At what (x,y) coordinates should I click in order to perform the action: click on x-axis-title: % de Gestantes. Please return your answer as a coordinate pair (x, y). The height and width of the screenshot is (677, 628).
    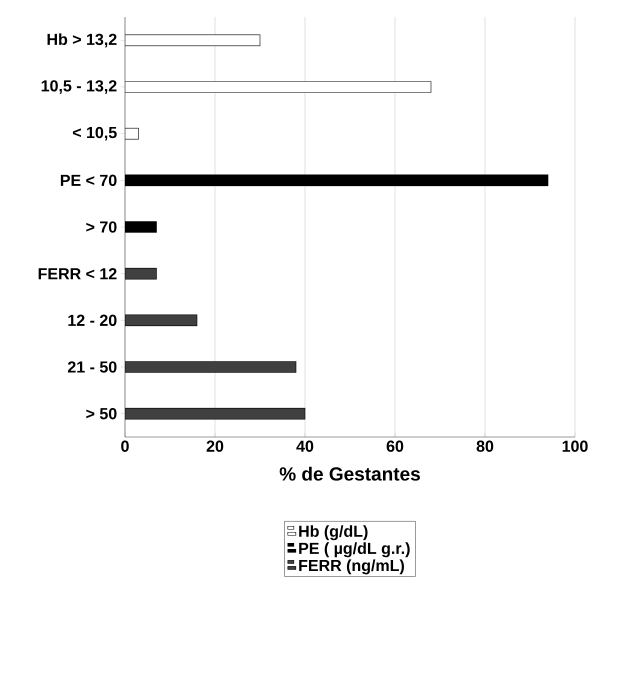
    Looking at the image, I should click on (350, 473).